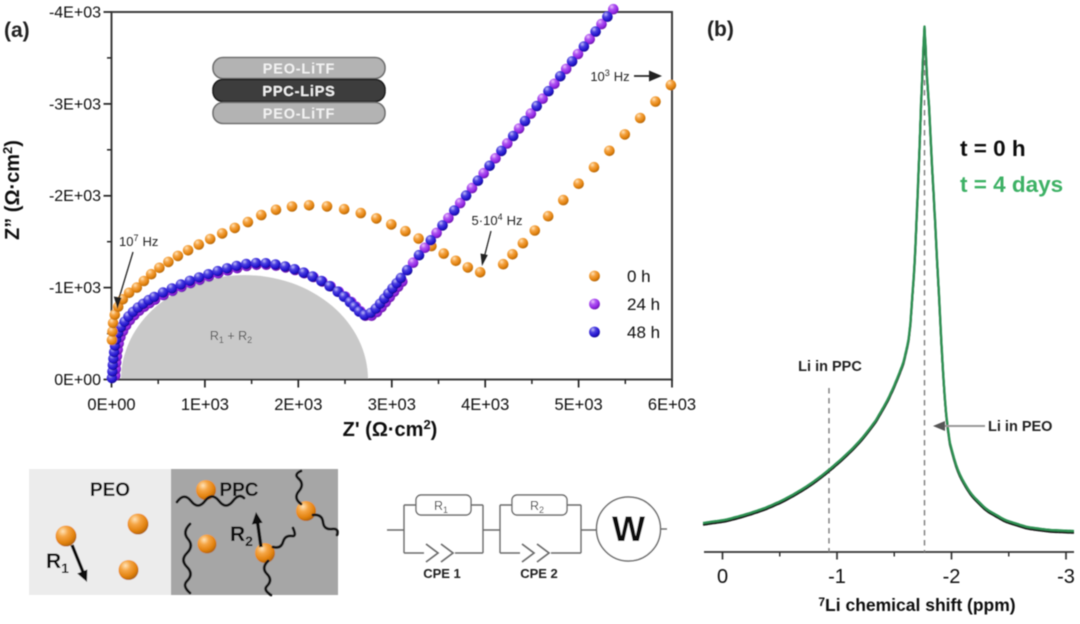  What do you see at coordinates (75, 196) in the screenshot?
I see `svg-text: -2E+03` at bounding box center [75, 196].